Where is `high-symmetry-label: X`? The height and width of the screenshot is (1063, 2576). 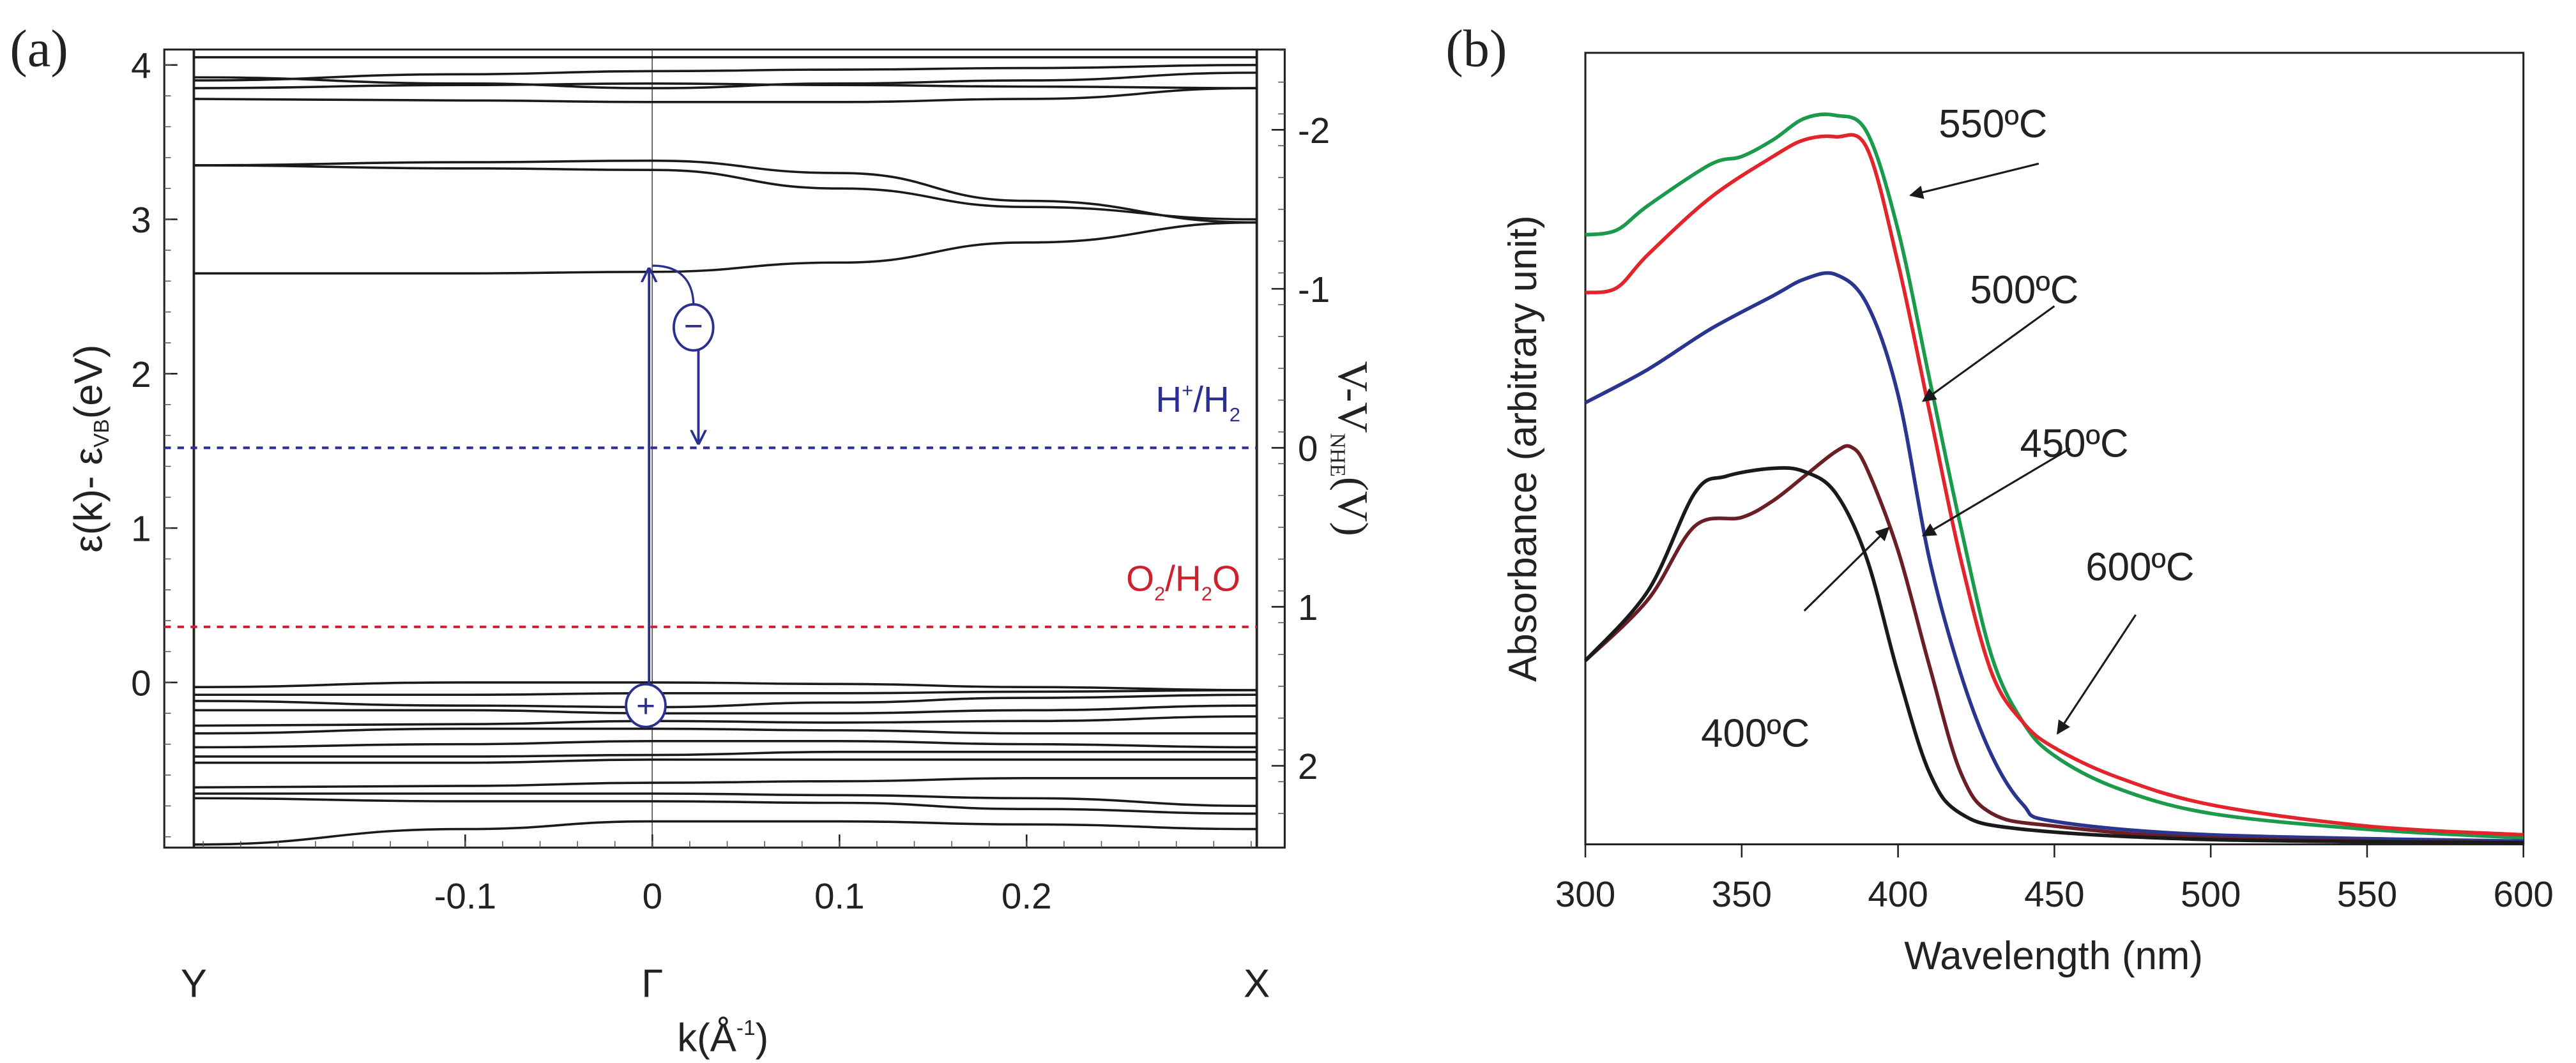
high-symmetry-label: X is located at coordinates (1257, 984).